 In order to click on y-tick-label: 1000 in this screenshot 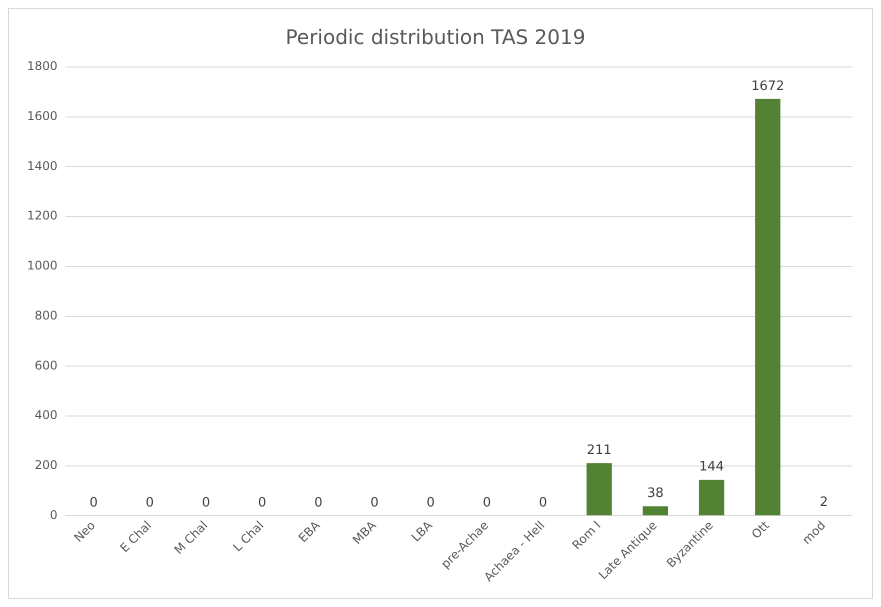, I will do `click(42, 265)`.